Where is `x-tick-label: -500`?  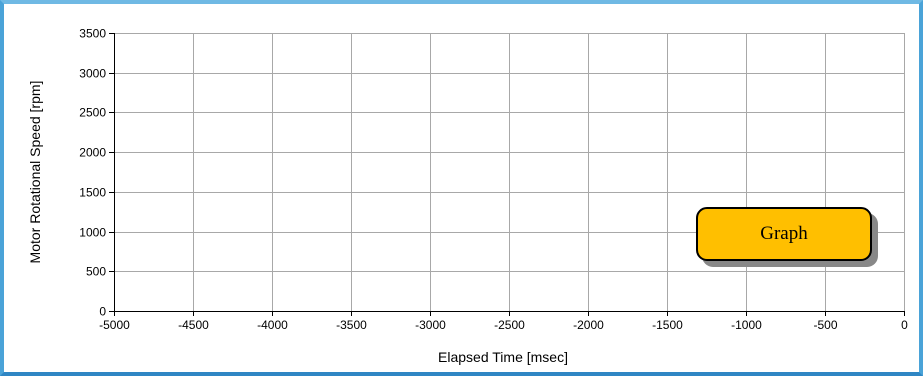
x-tick-label: -500 is located at coordinates (825, 325).